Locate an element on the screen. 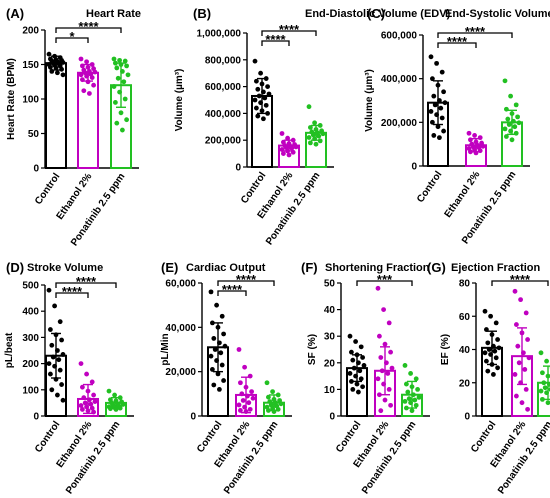  panel-label: (D) is located at coordinates (15, 267).